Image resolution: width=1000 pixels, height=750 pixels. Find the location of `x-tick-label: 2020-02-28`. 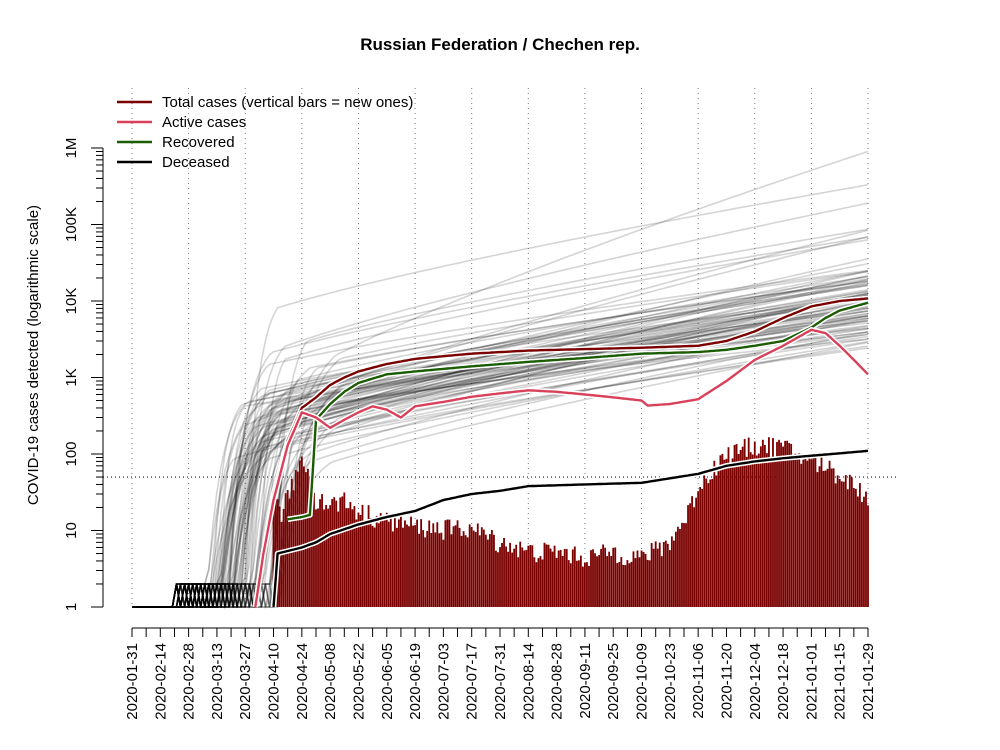

x-tick-label: 2020-02-28 is located at coordinates (189, 681).